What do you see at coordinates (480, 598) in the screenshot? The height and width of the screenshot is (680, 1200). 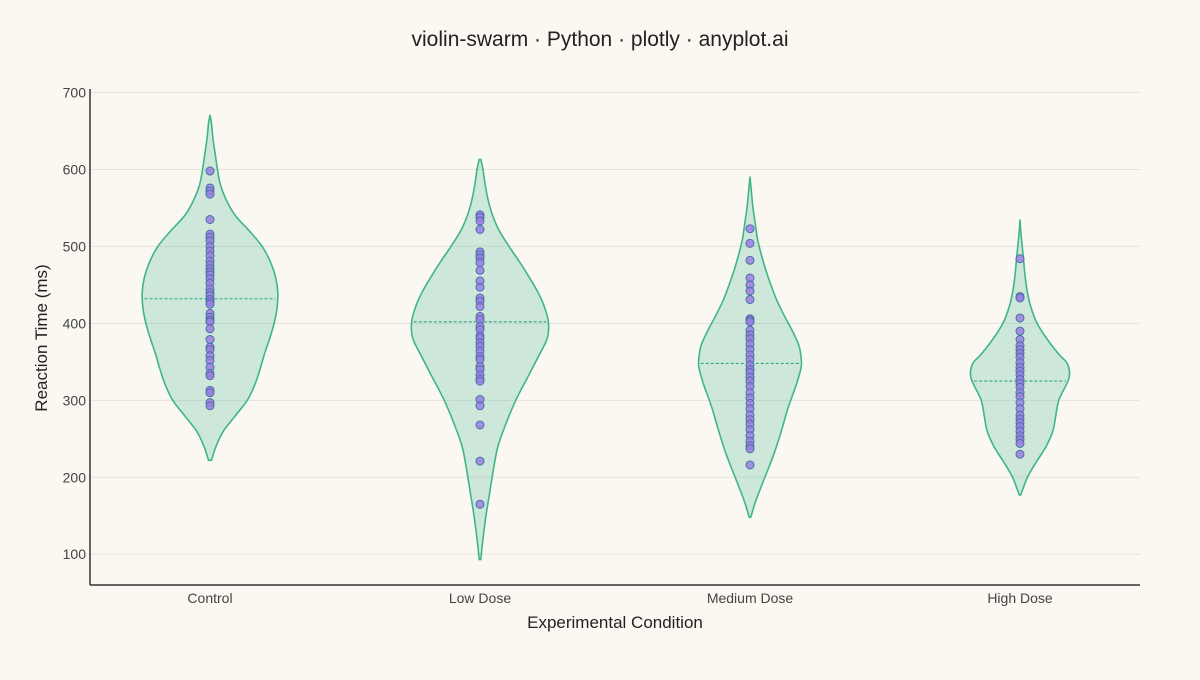 I see `x-tick-label: Low Dose` at bounding box center [480, 598].